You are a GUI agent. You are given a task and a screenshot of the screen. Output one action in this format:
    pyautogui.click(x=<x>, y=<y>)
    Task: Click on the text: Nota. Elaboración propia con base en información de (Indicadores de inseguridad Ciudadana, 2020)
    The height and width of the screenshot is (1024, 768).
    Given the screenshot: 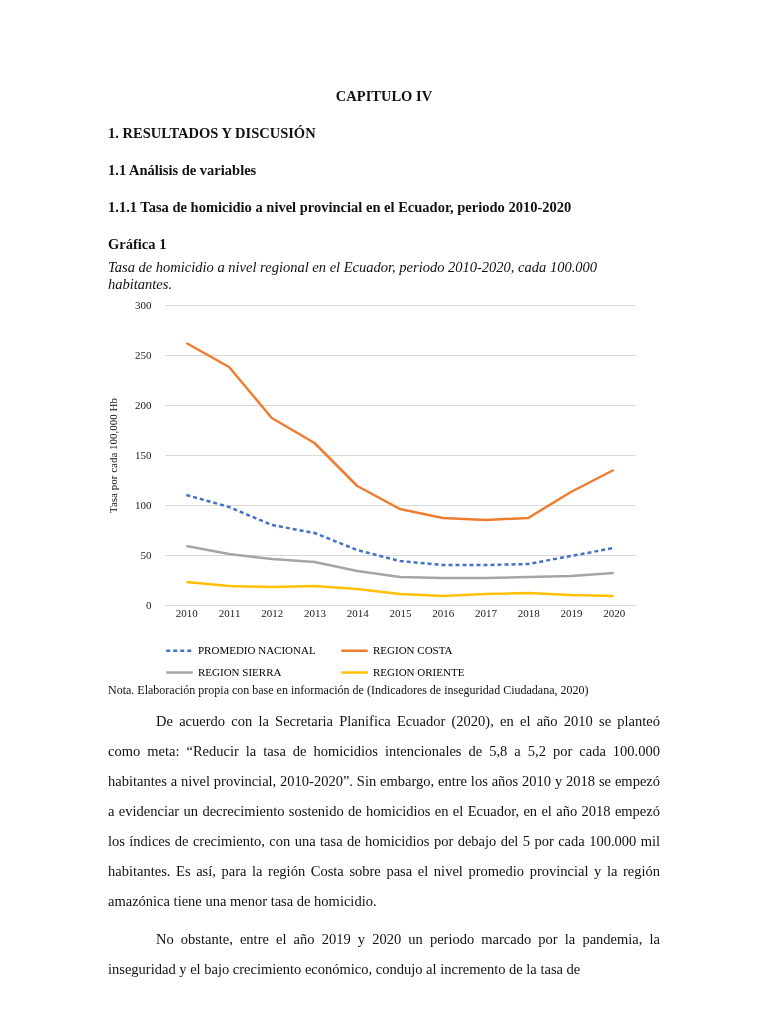 What is the action you would take?
    pyautogui.click(x=349, y=690)
    